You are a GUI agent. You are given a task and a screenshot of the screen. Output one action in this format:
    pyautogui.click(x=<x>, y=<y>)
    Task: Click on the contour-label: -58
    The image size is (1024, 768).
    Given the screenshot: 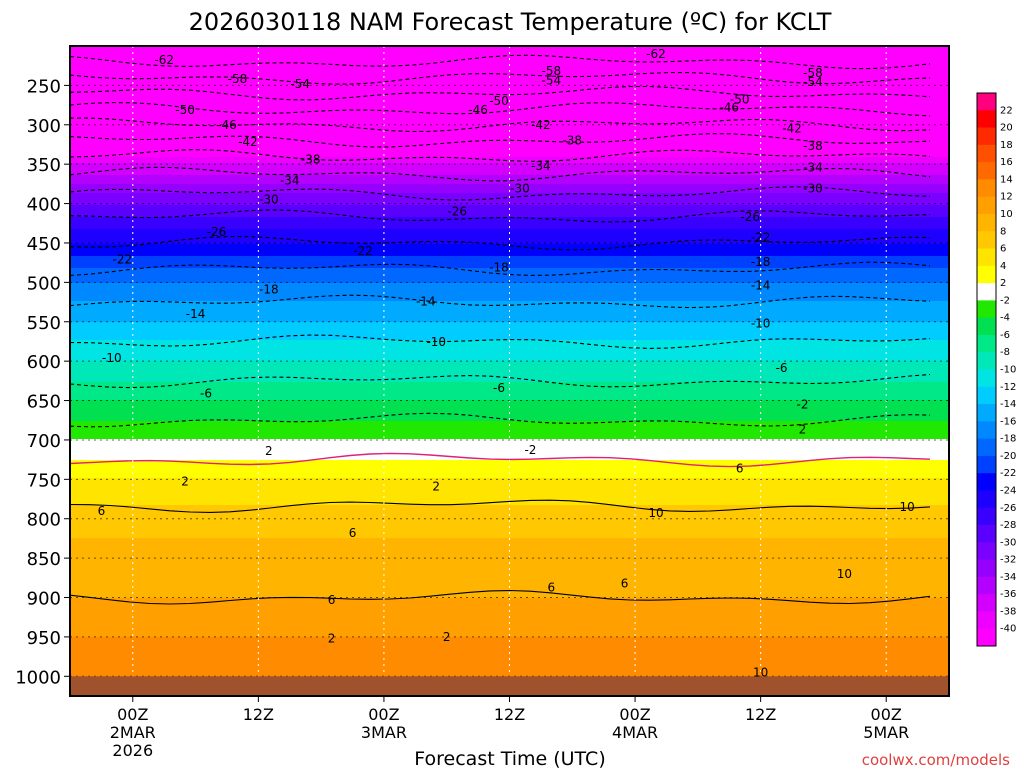 What is the action you would take?
    pyautogui.click(x=552, y=71)
    